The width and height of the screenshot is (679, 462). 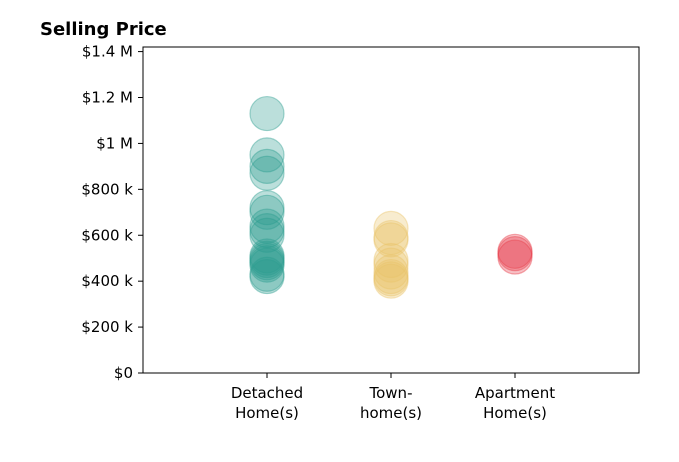 What do you see at coordinates (267, 393) in the screenshot?
I see `x-tick-label: Detached` at bounding box center [267, 393].